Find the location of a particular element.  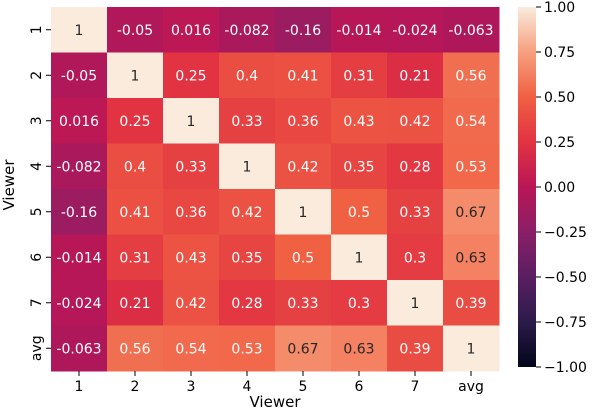

cell-value-label: 0.016 is located at coordinates (191, 31).